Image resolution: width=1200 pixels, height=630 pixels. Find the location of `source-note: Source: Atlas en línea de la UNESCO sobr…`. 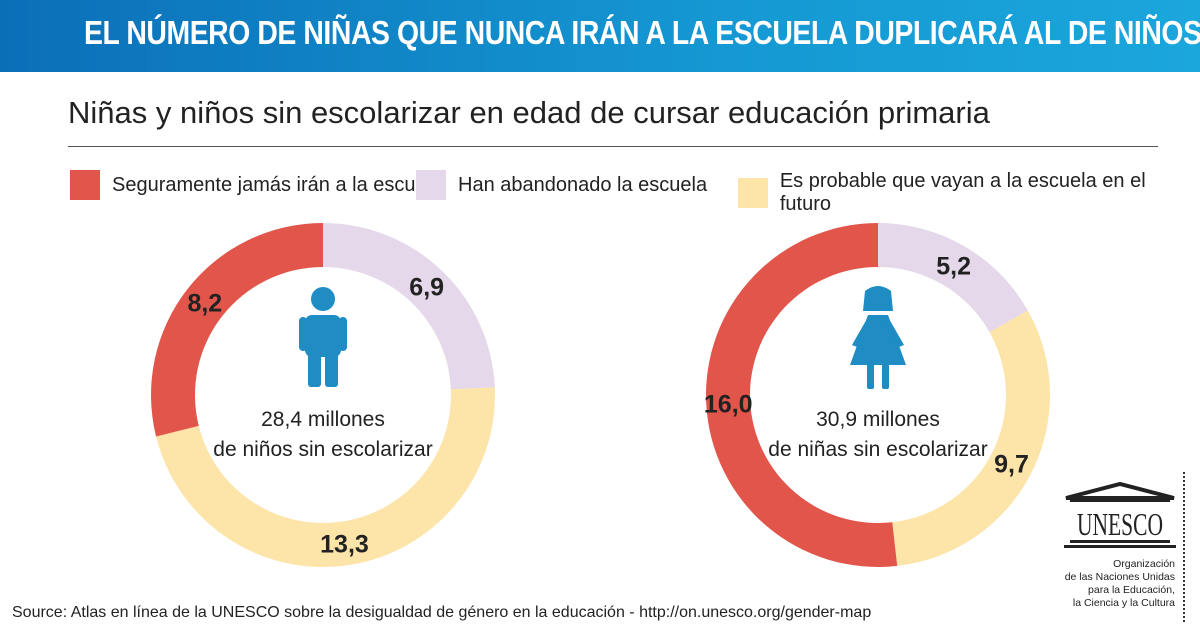

source-note: Source: Atlas en línea de la UNESCO sobr… is located at coordinates (442, 612).